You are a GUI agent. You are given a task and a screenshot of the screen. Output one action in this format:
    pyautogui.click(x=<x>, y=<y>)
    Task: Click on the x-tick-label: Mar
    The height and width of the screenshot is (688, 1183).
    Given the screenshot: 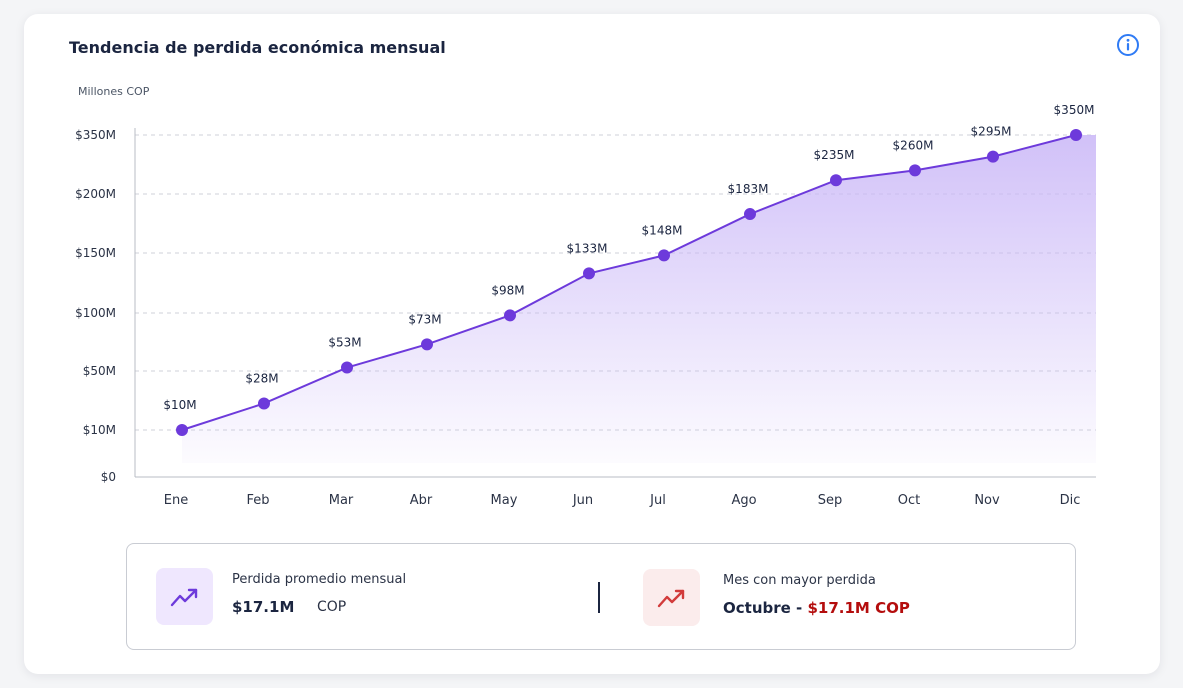 What is the action you would take?
    pyautogui.click(x=341, y=500)
    